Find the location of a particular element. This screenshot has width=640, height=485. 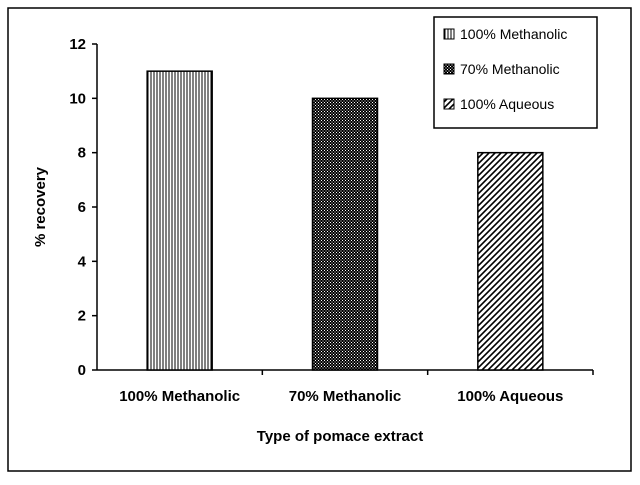

y-tick-label: 4 is located at coordinates (82, 261).